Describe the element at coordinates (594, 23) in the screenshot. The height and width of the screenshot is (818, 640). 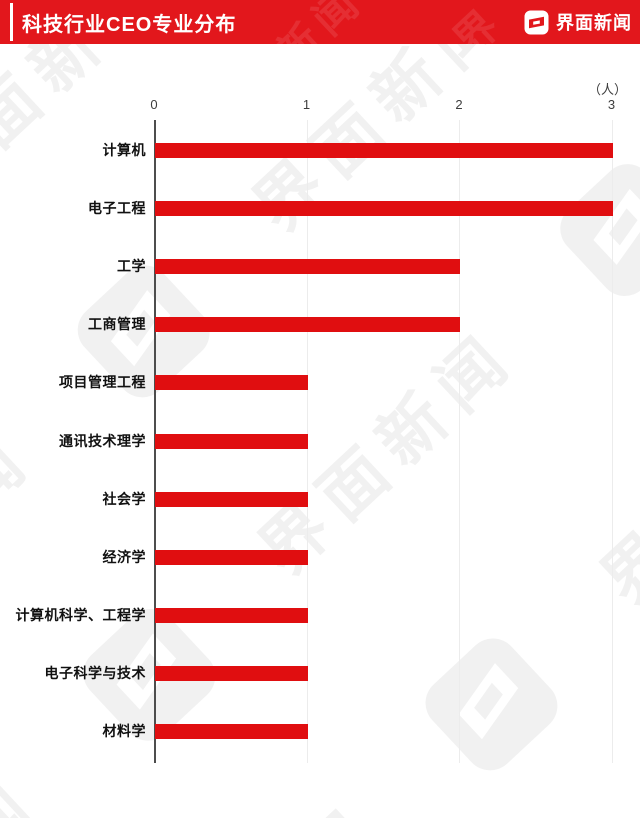
I see `brand-name: 界面新闻` at that location.